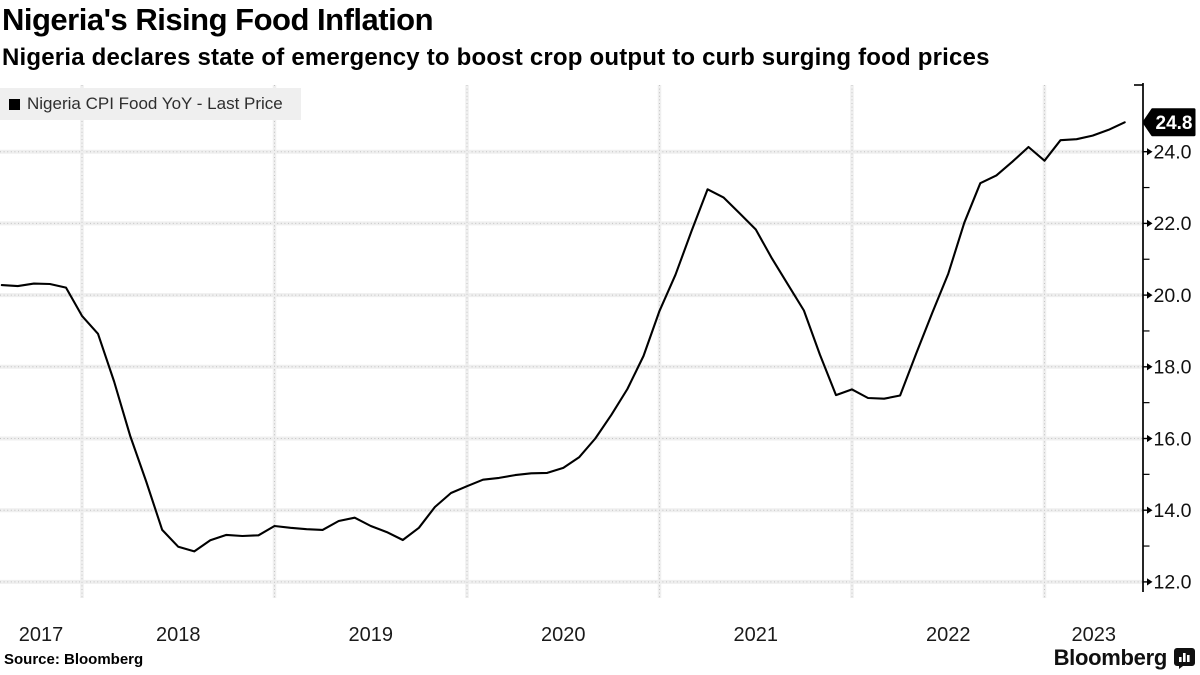 Image resolution: width=1200 pixels, height=675 pixels. Describe the element at coordinates (563, 635) in the screenshot. I see `x-year-label: 2020` at that location.